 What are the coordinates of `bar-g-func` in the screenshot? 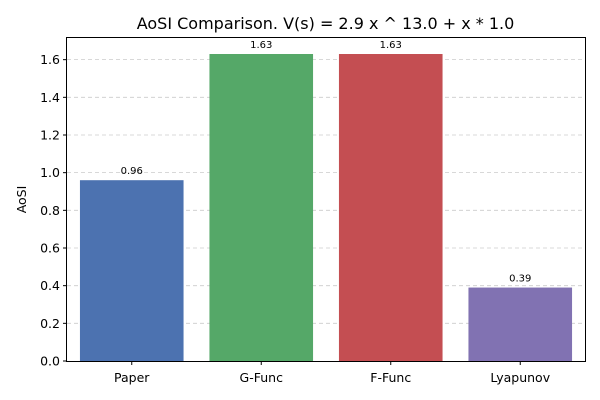 It's located at (261, 207).